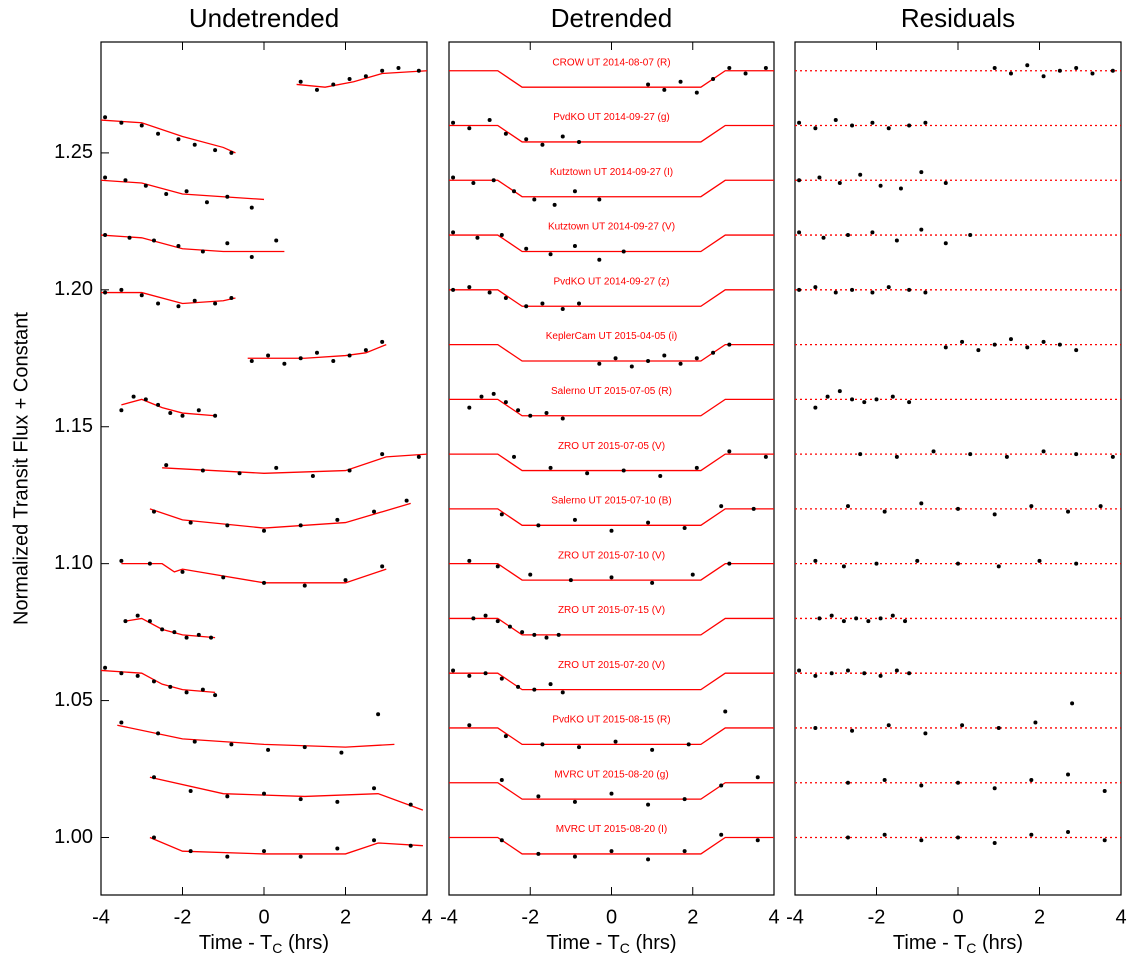 The height and width of the screenshot is (962, 1132). Describe the element at coordinates (73, 289) in the screenshot. I see `y-tick-label: 1.20` at that location.